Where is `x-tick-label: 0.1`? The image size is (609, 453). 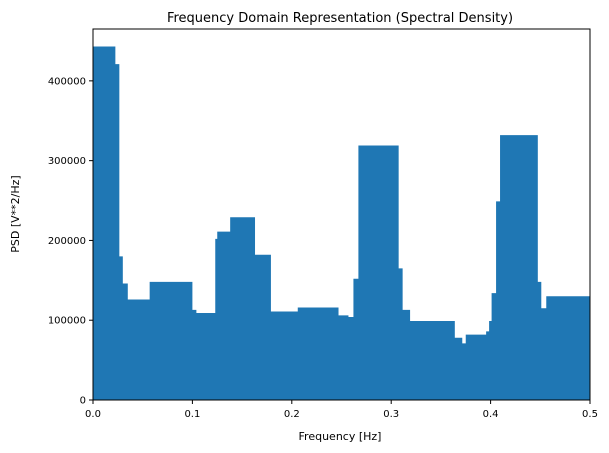 x-tick-label: 0.1 is located at coordinates (192, 414).